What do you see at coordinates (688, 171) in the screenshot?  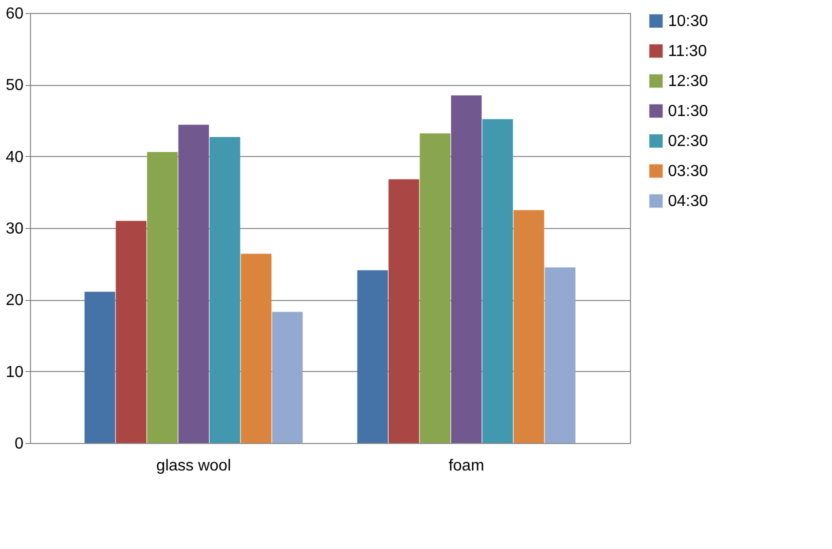 I see `legend-label: 03:30` at bounding box center [688, 171].